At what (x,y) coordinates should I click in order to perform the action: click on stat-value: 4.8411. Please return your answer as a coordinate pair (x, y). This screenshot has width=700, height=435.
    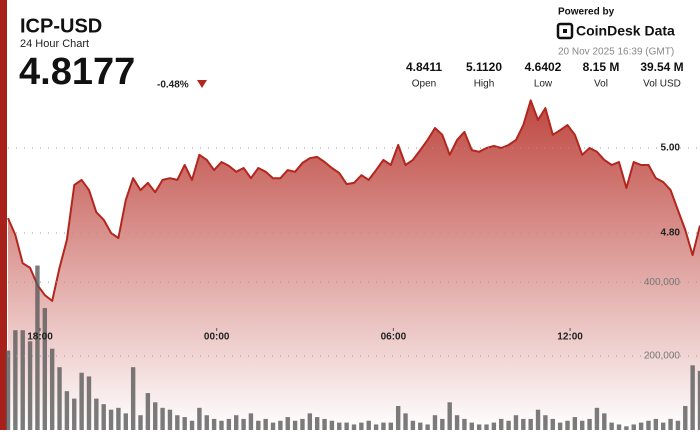
    Looking at the image, I should click on (424, 67).